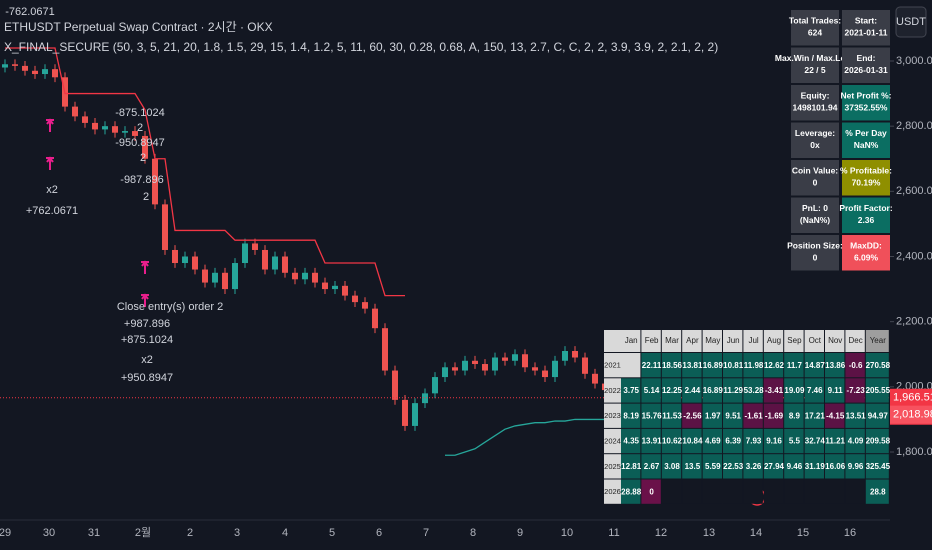  What do you see at coordinates (147, 360) in the screenshot?
I see `trade-annotation: x2` at bounding box center [147, 360].